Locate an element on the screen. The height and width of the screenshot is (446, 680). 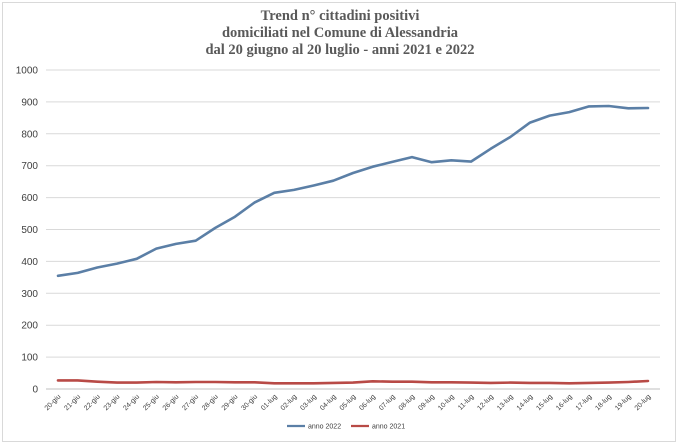
x-tick-label: 24-giu is located at coordinates (131, 402).